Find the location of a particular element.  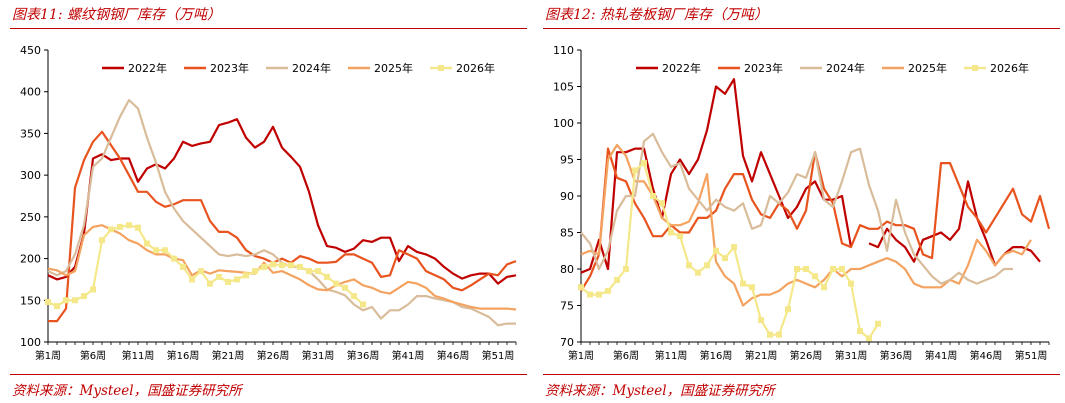

y-tick-label: 75 is located at coordinates (567, 306).